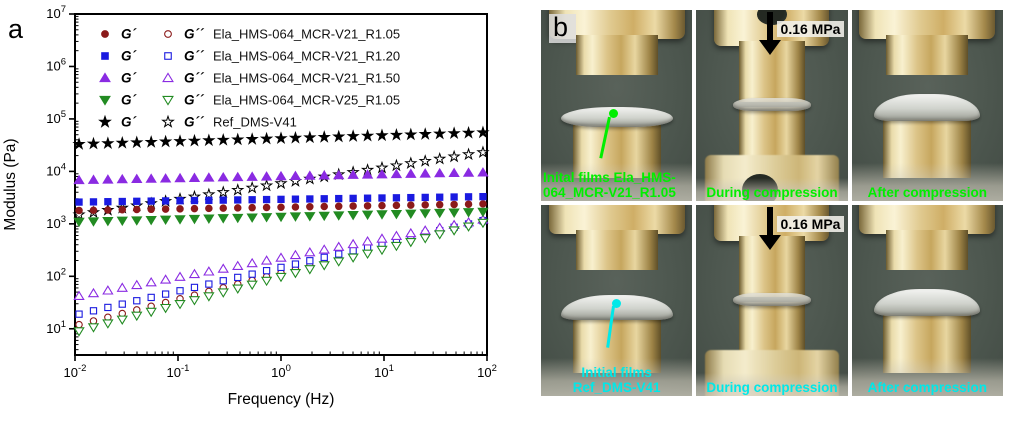 This screenshot has width=1035, height=431. What do you see at coordinates (609, 192) in the screenshot?
I see `photo-caption-line: 064_MCR-V21_R1.05` at bounding box center [609, 192].